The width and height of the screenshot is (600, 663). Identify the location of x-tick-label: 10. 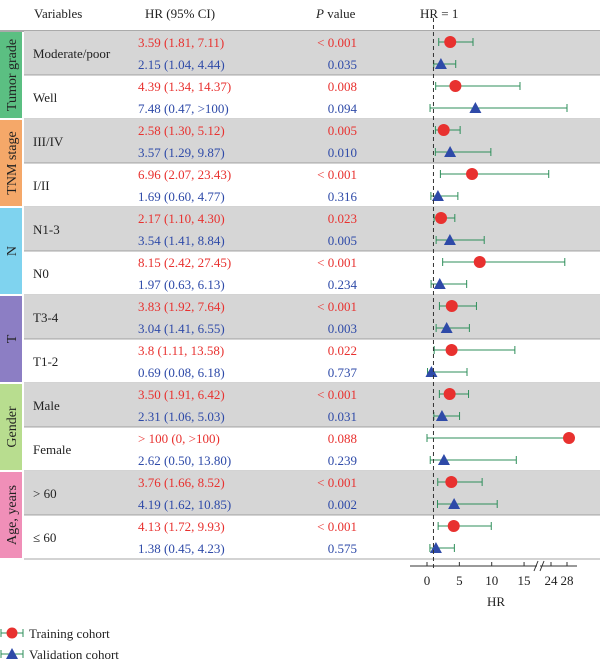
(491, 580).